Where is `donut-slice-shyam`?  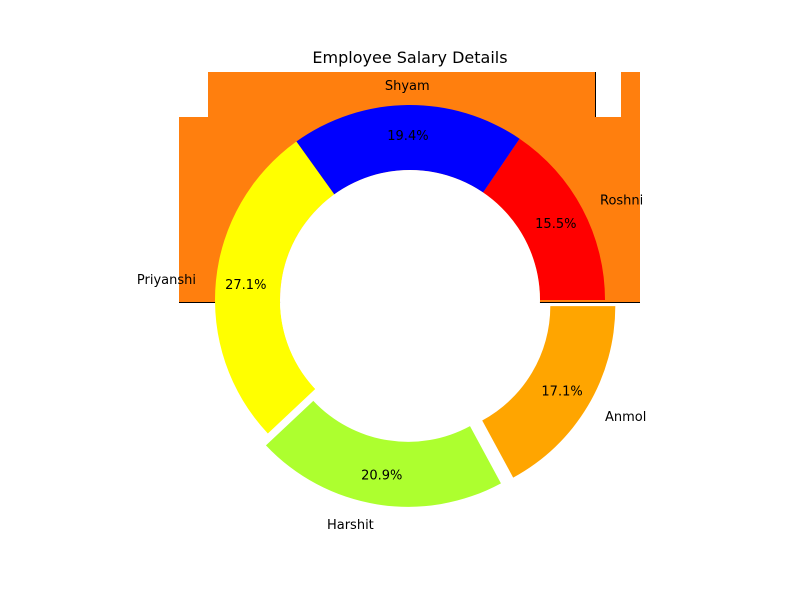 donut-slice-shyam is located at coordinates (408, 149).